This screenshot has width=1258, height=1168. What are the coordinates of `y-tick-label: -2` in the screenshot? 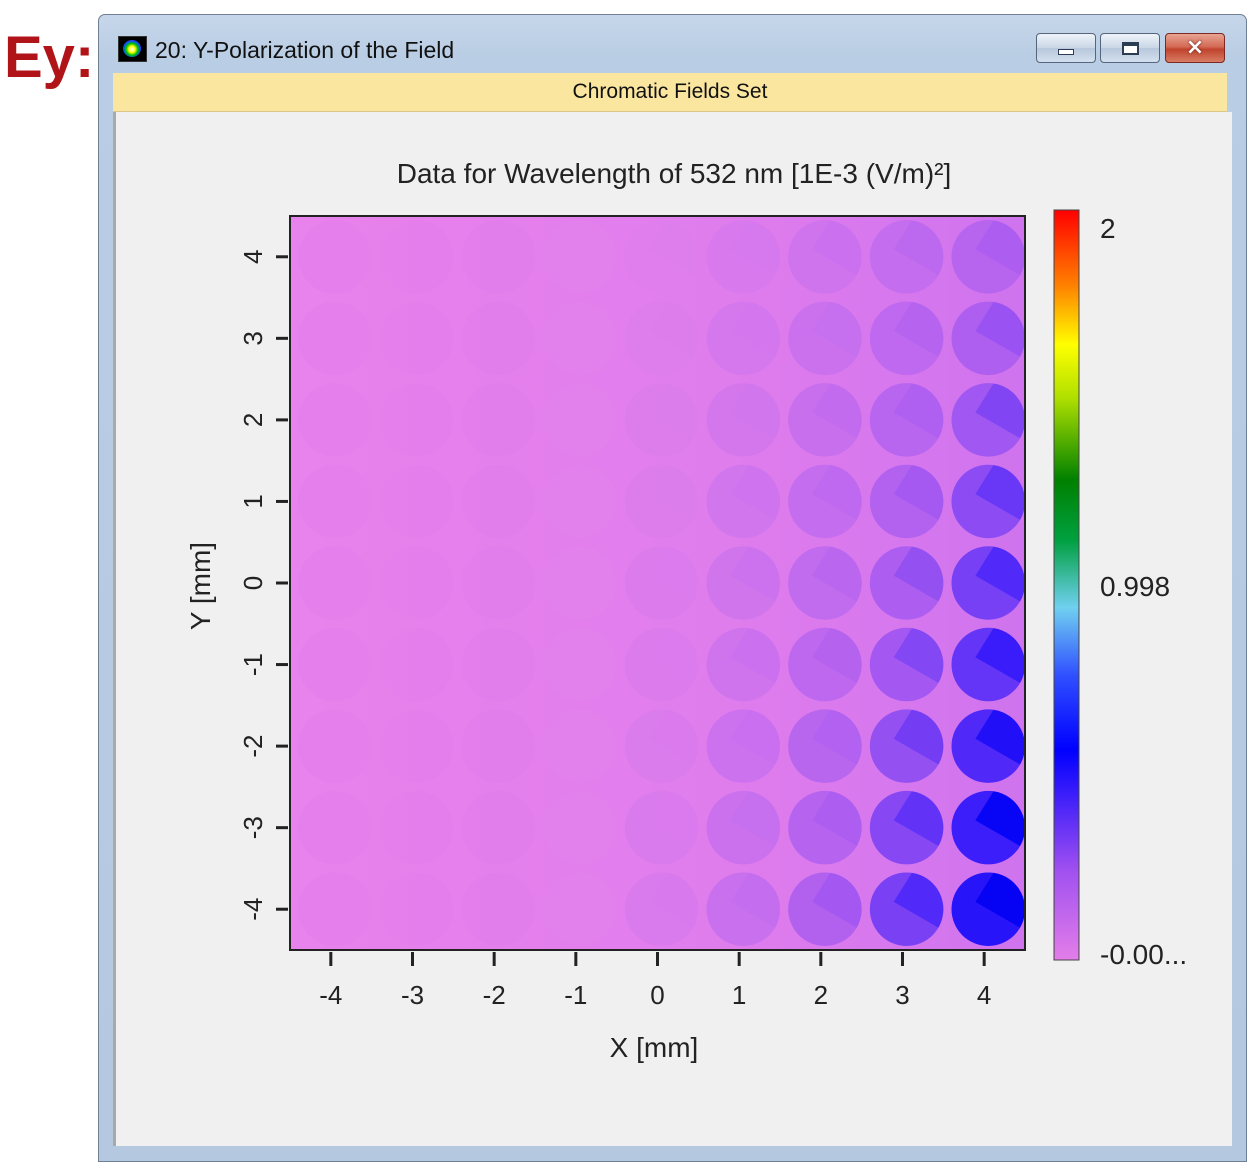 It's located at (253, 746).